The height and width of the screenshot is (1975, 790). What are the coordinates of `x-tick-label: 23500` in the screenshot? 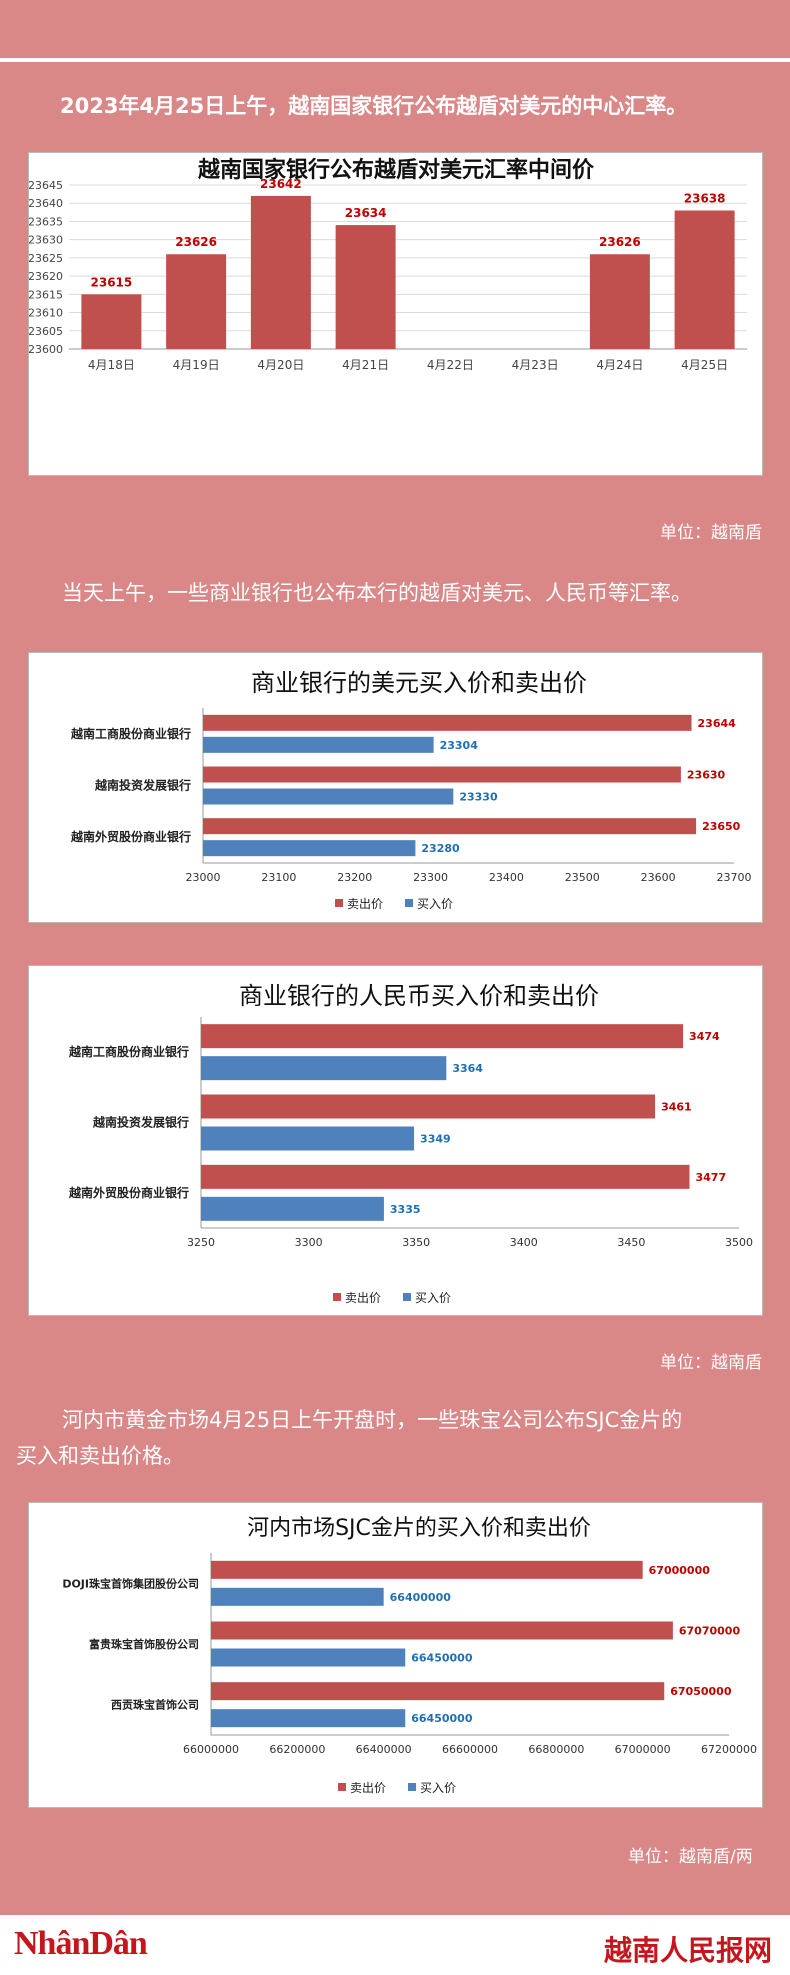 It's located at (582, 877).